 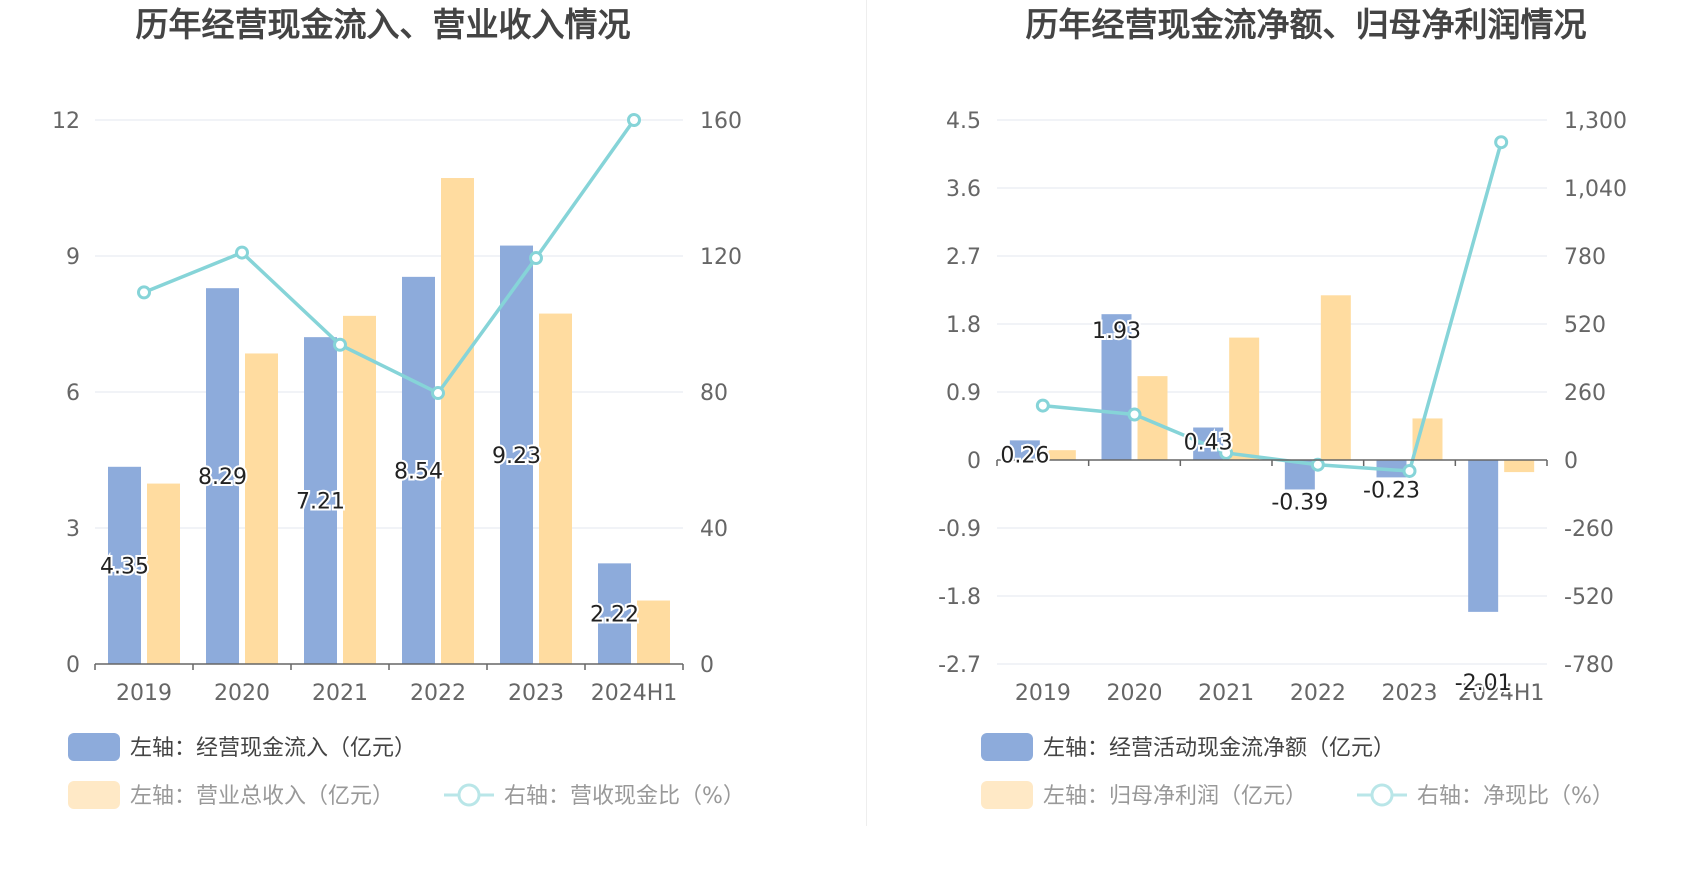 What do you see at coordinates (721, 257) in the screenshot?
I see `right-axis-tick-label: 120` at bounding box center [721, 257].